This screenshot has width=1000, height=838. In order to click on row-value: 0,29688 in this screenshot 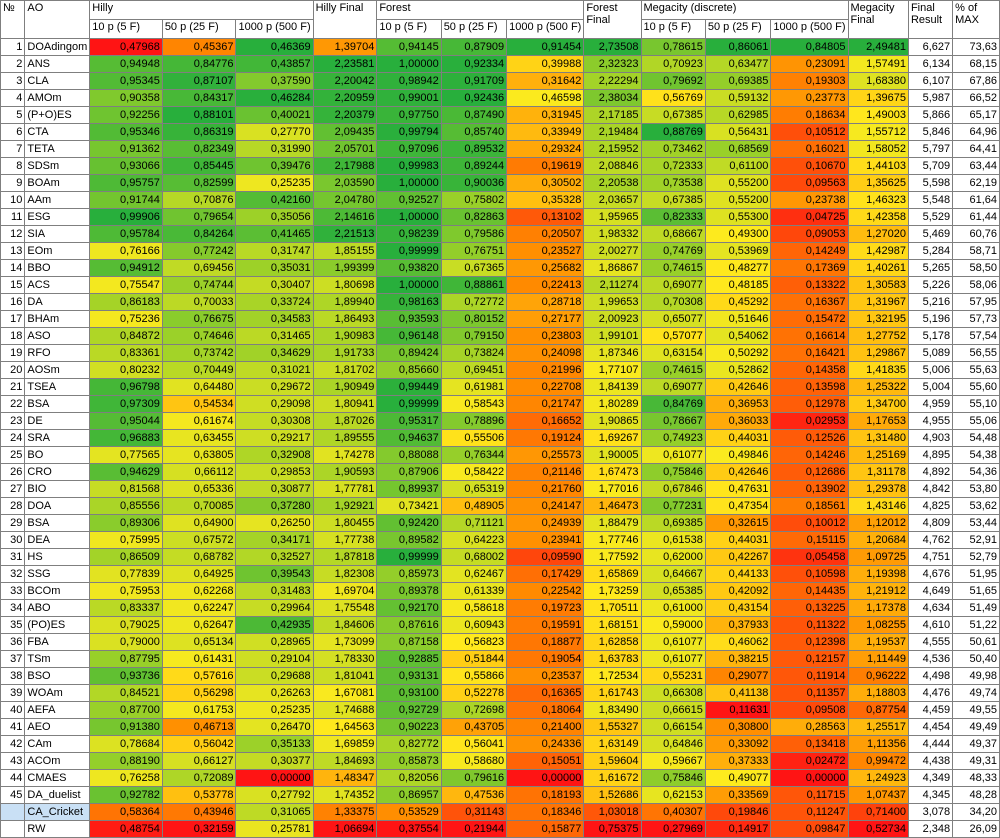, I will do `click(274, 676)`.